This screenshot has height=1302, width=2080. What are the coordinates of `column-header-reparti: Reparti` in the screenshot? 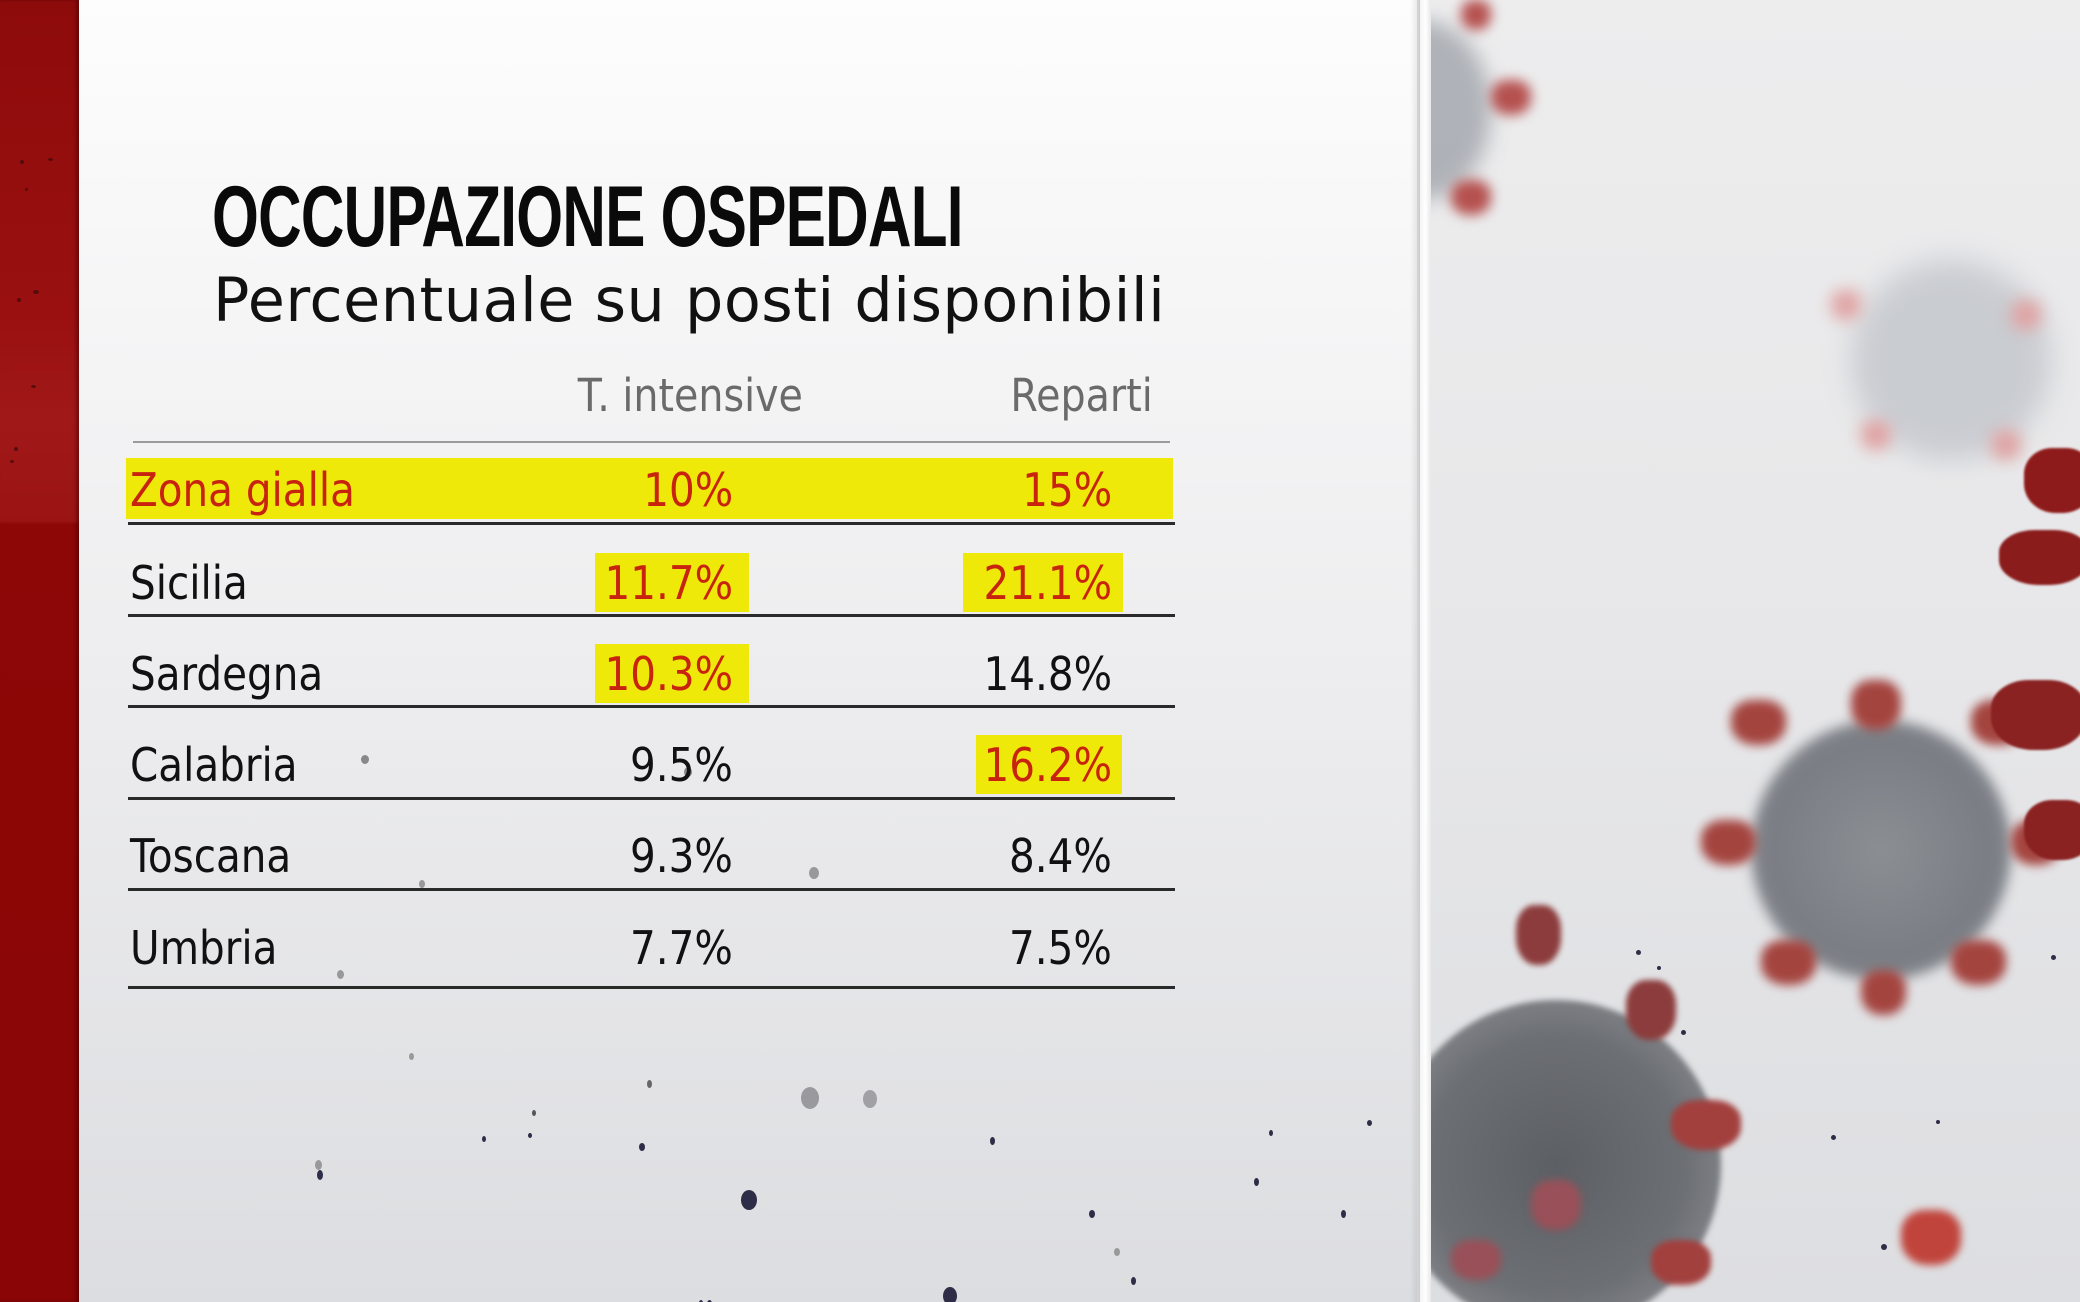 It's located at (1081, 395).